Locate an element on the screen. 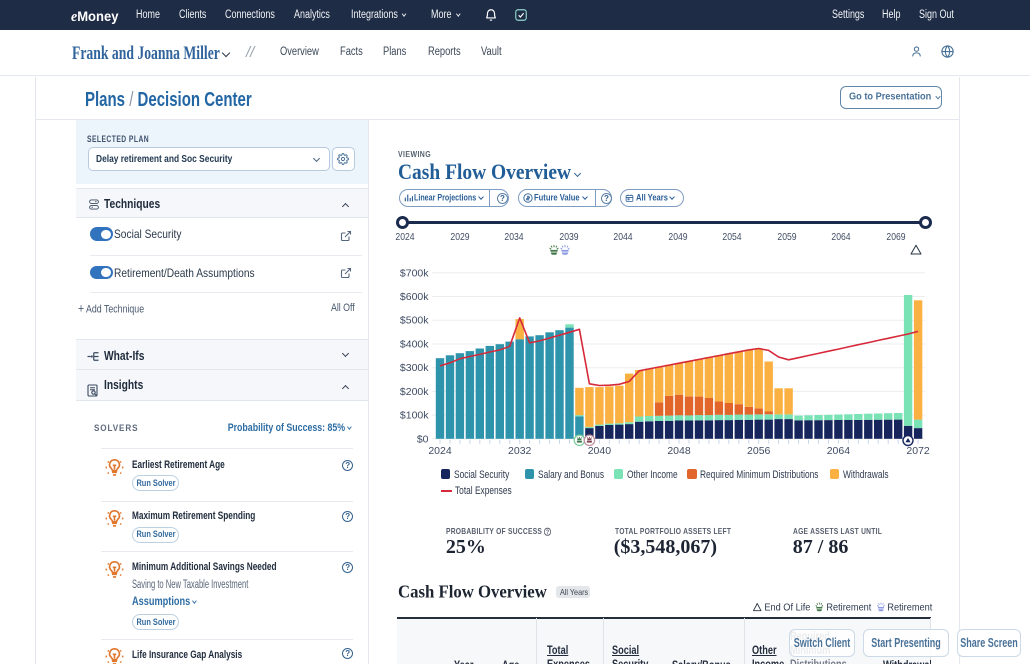 The height and width of the screenshot is (664, 1030). svg-text: 2056 is located at coordinates (759, 451).